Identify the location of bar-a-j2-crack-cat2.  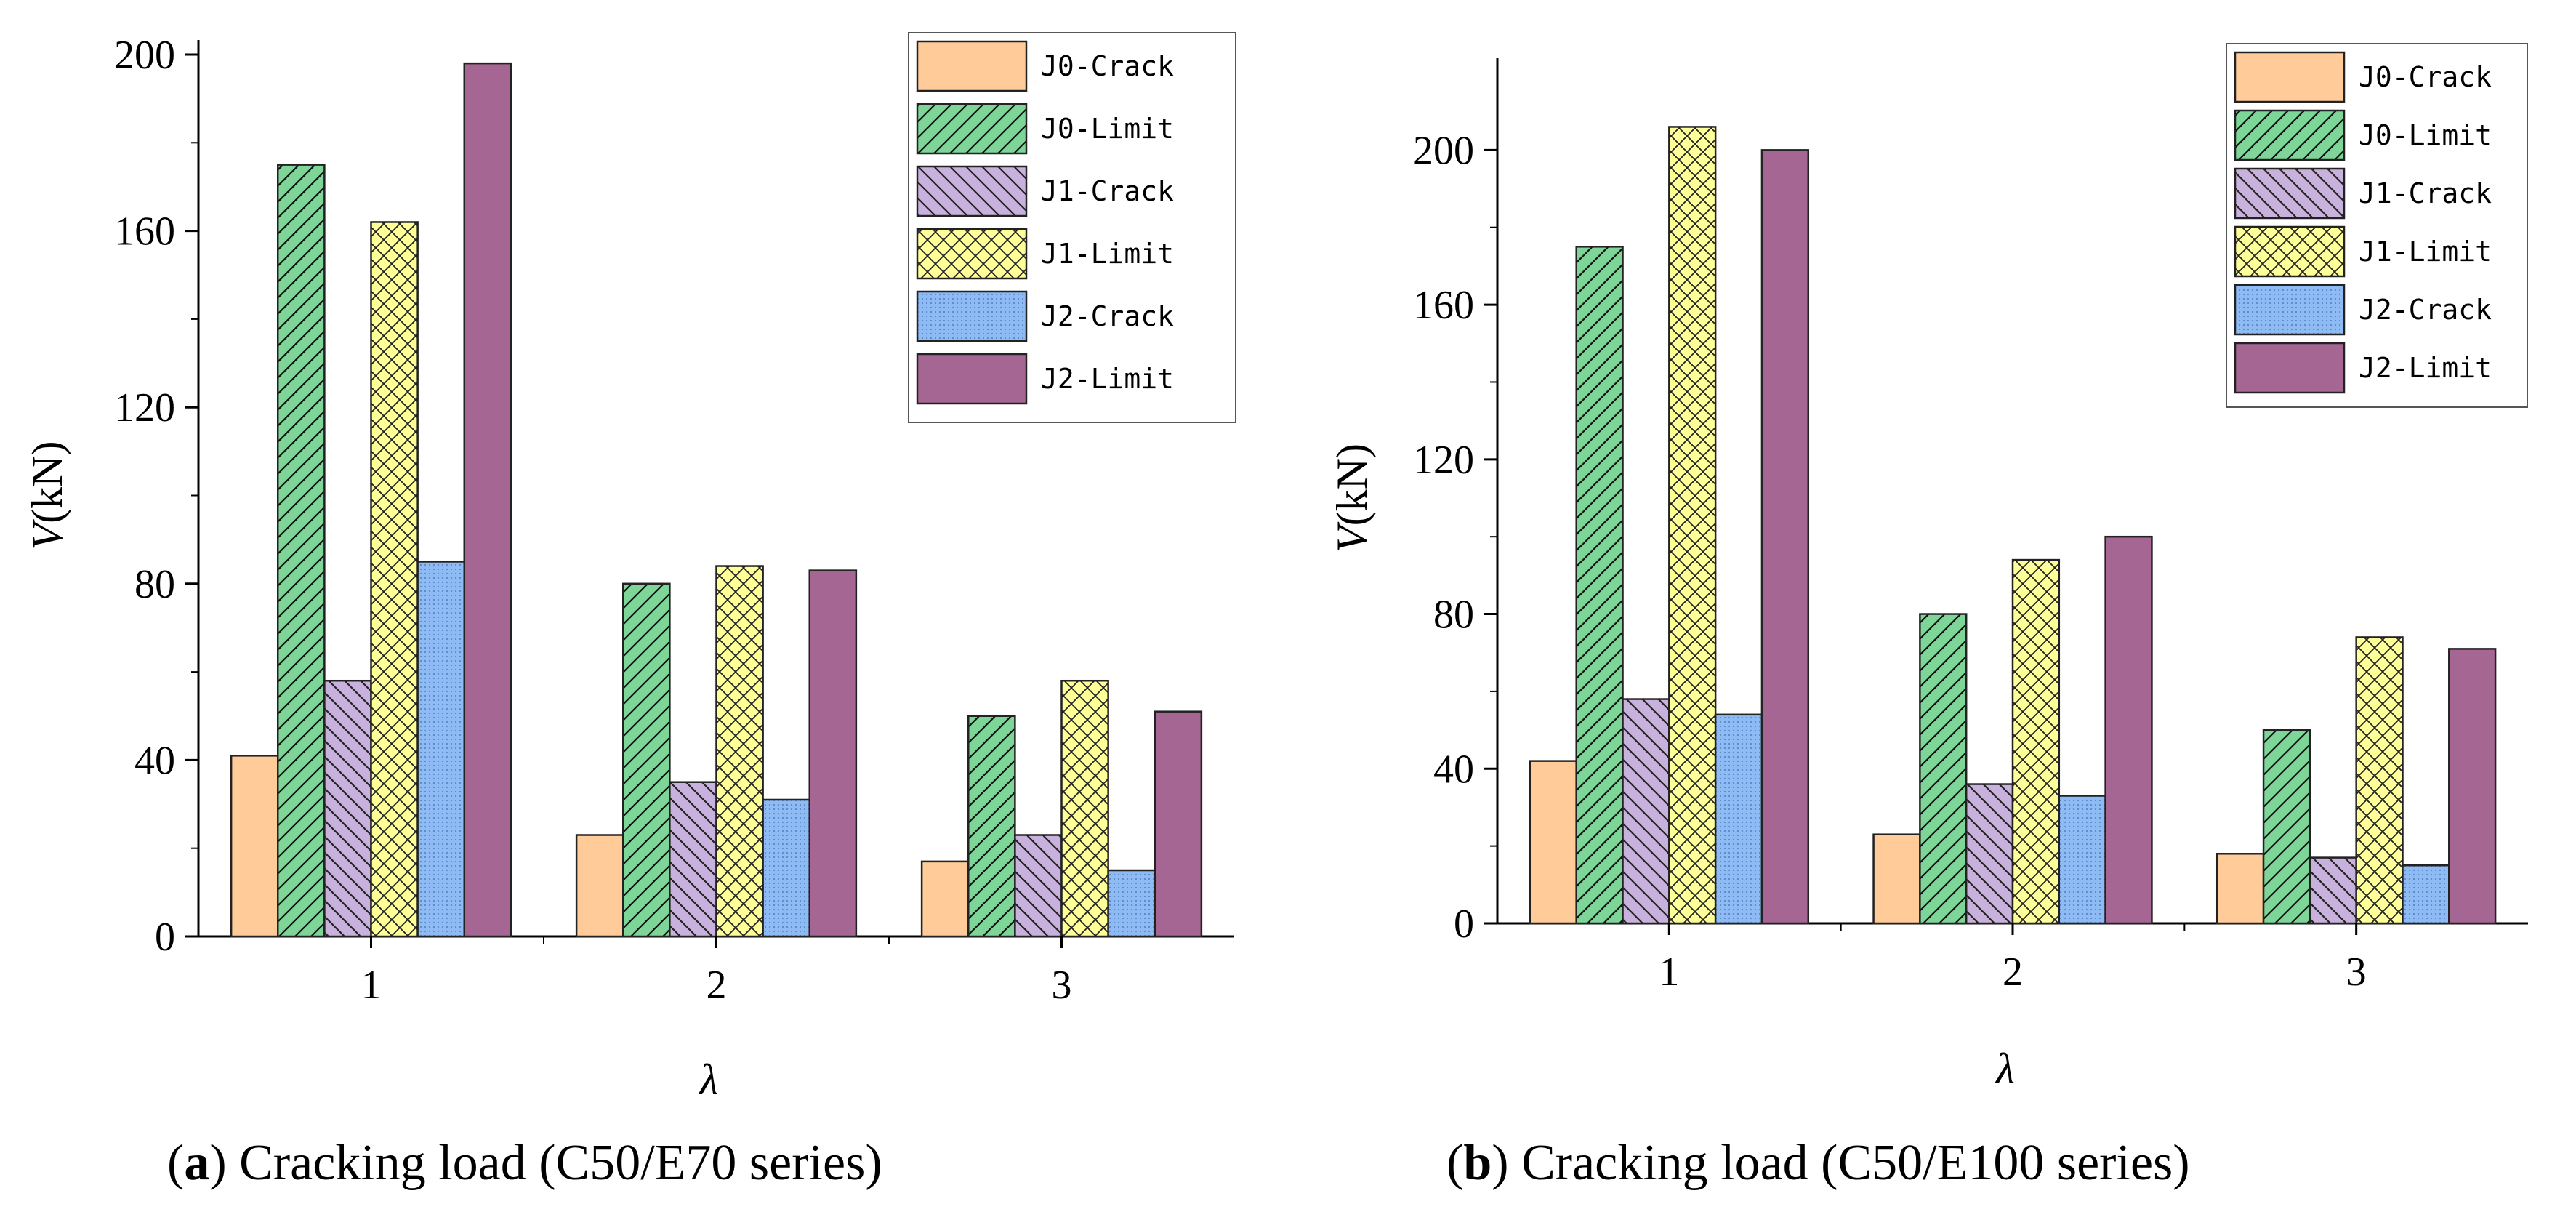
(786, 868).